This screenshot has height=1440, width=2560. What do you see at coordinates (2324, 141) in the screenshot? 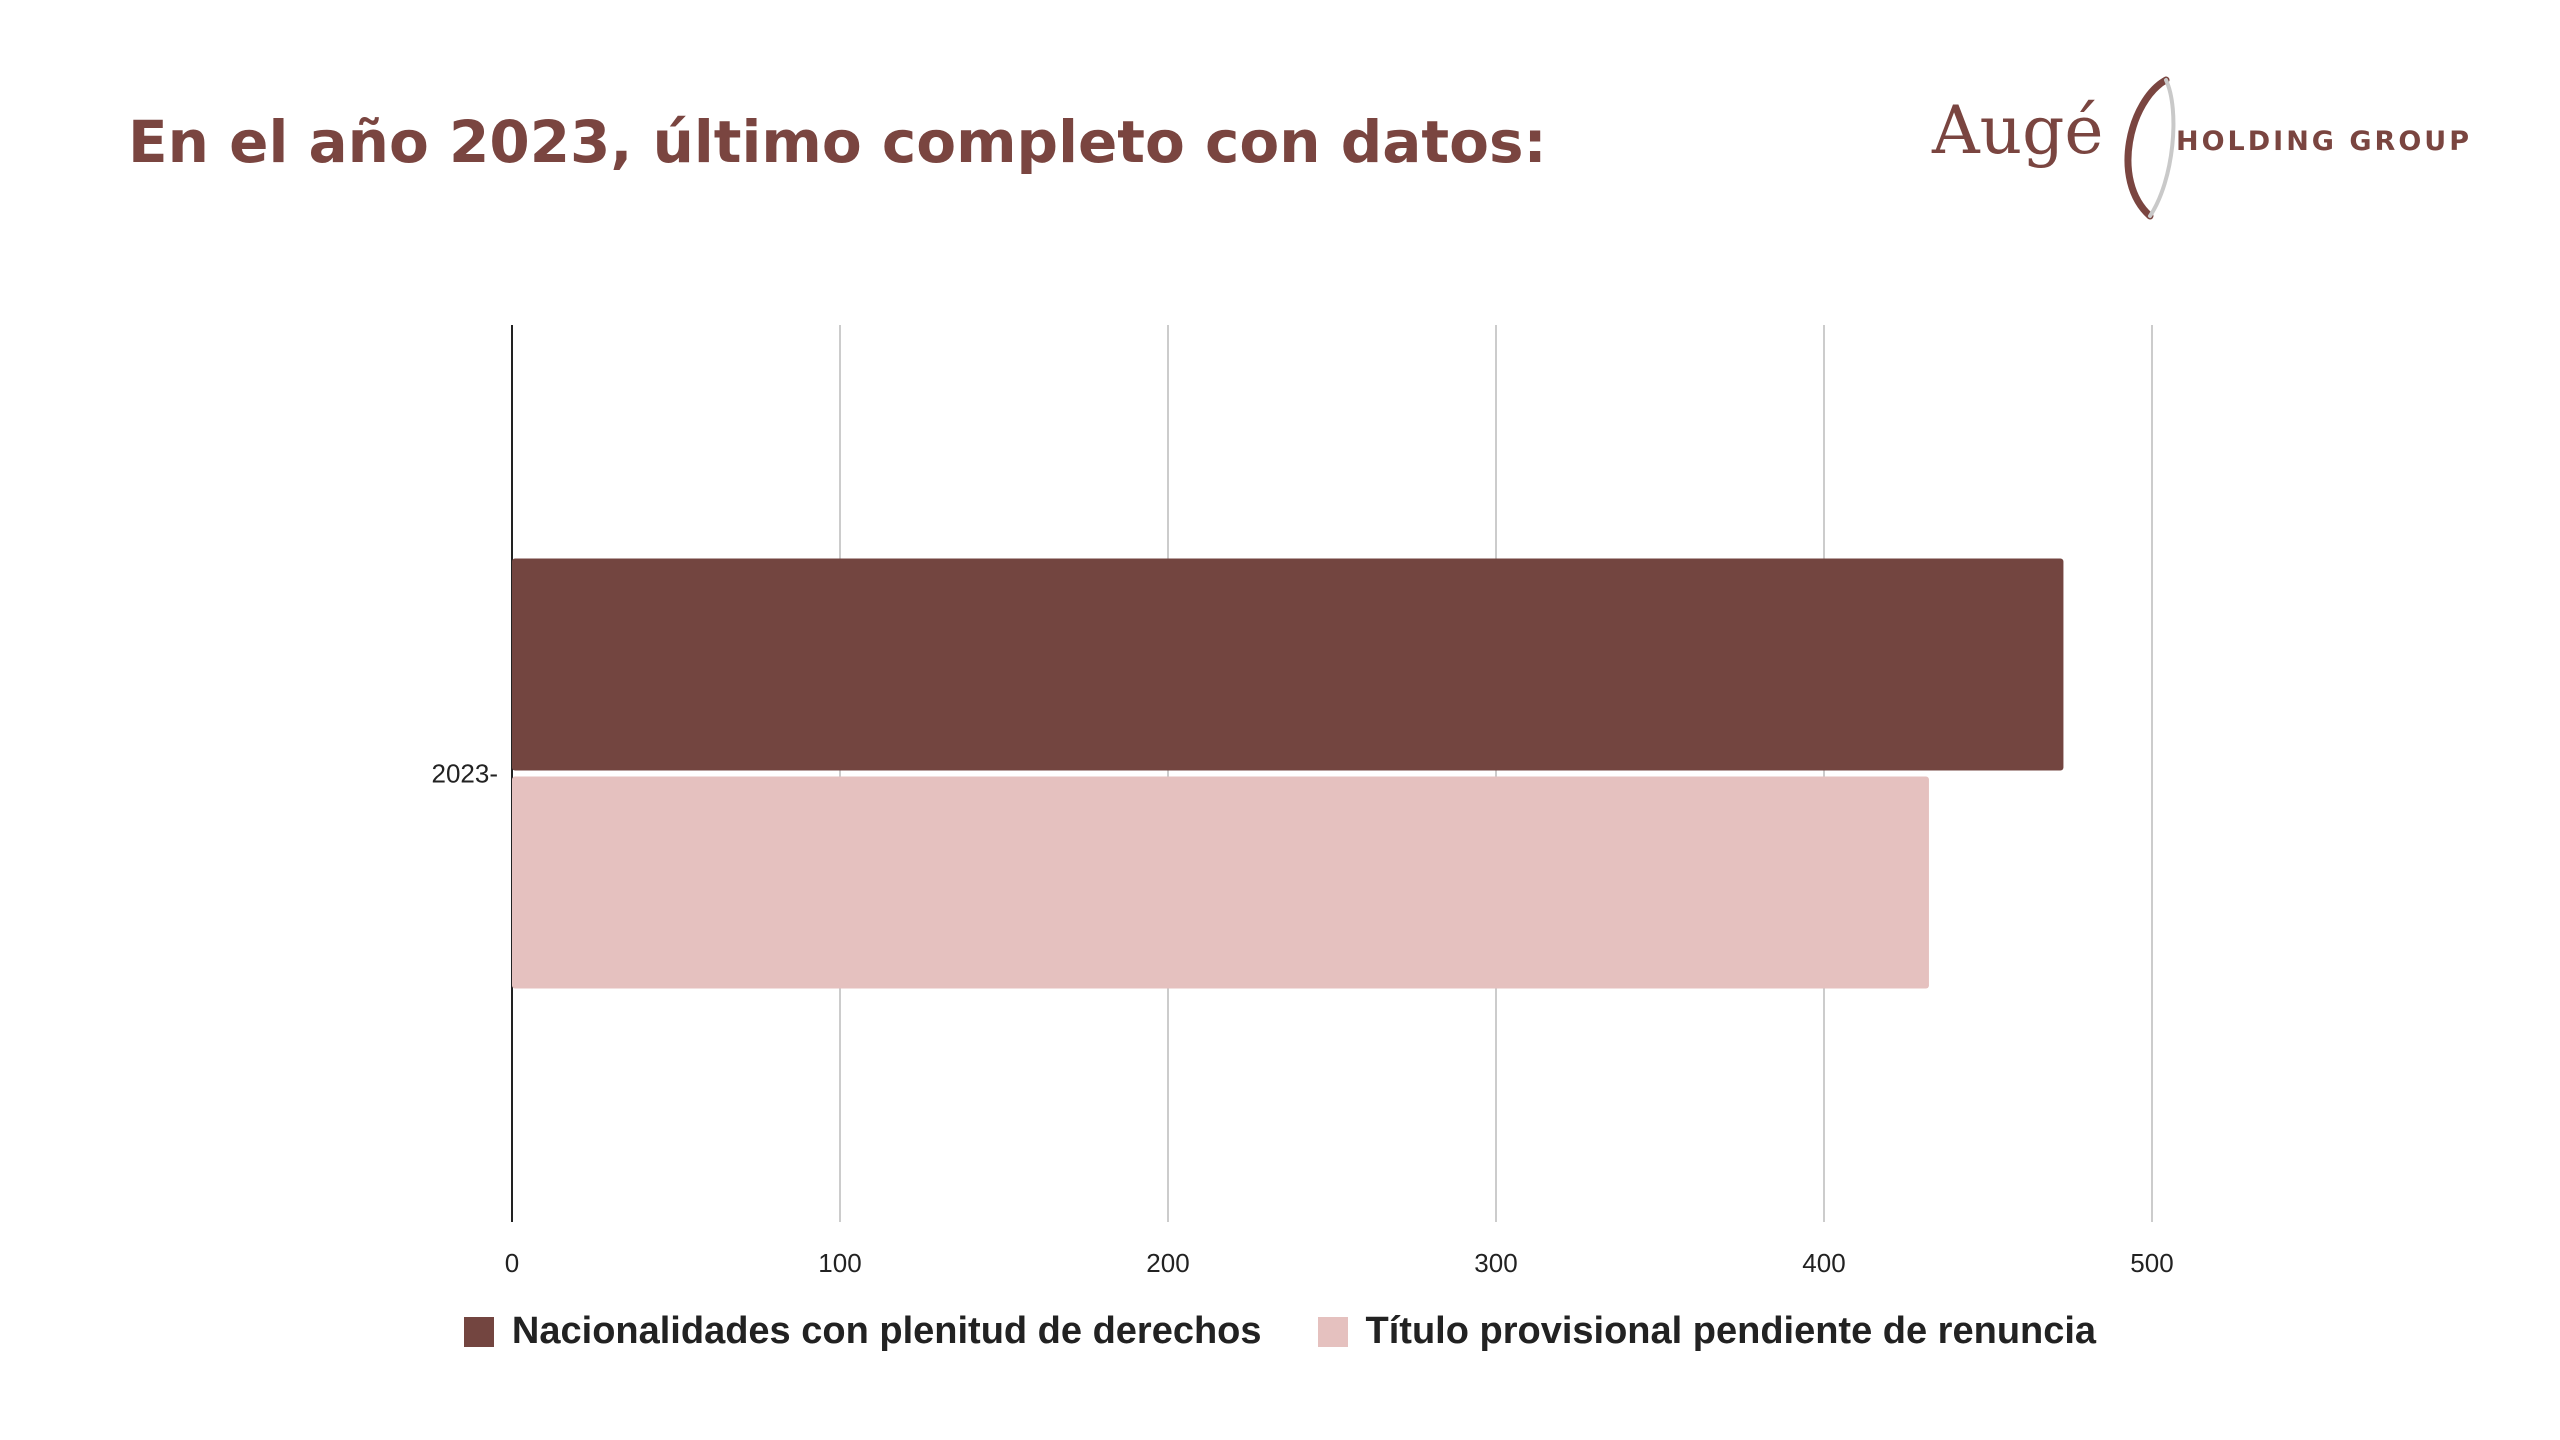
I see `logo-subtitle: HOLDING GROUP` at bounding box center [2324, 141].